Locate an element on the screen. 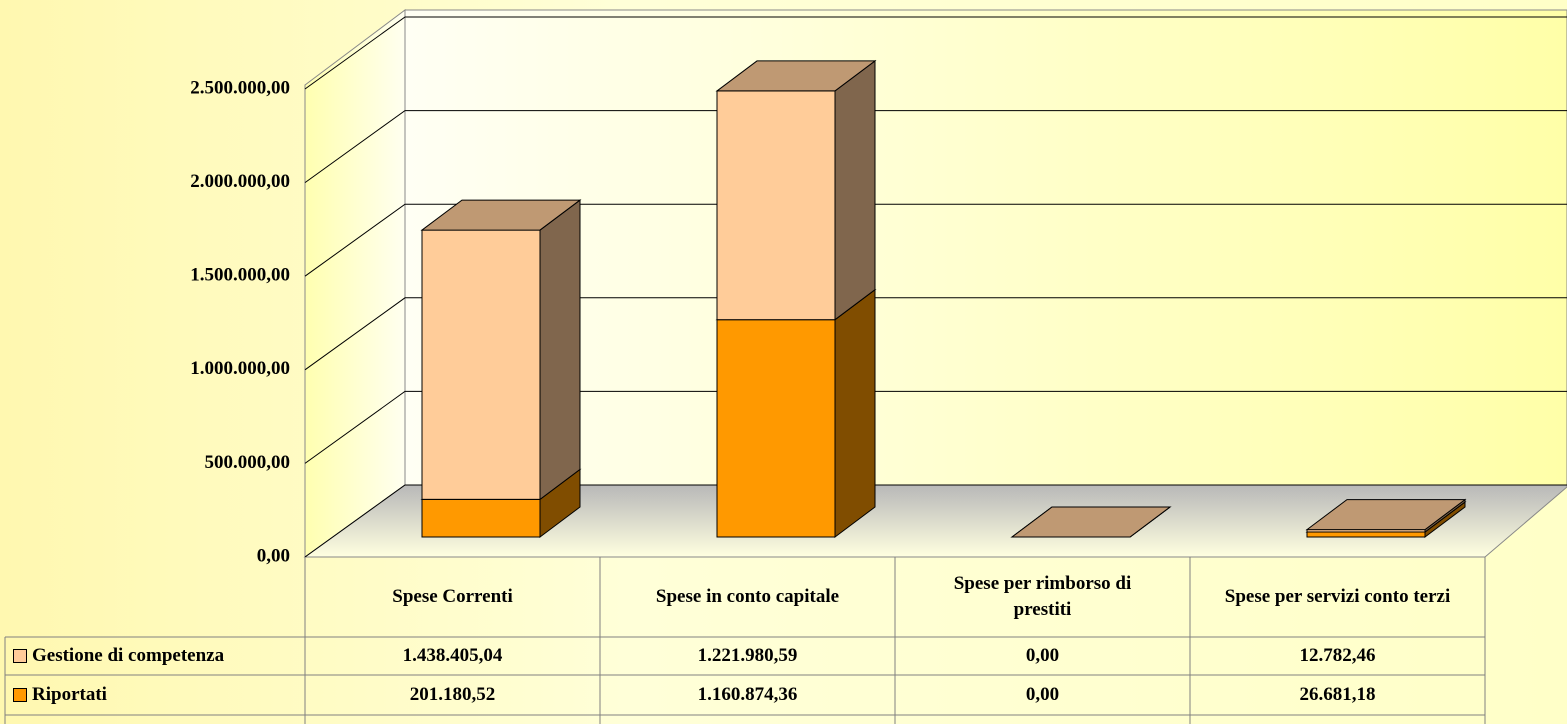 This screenshot has height=724, width=1567. y-tick-label: 500.000,00 is located at coordinates (248, 462).